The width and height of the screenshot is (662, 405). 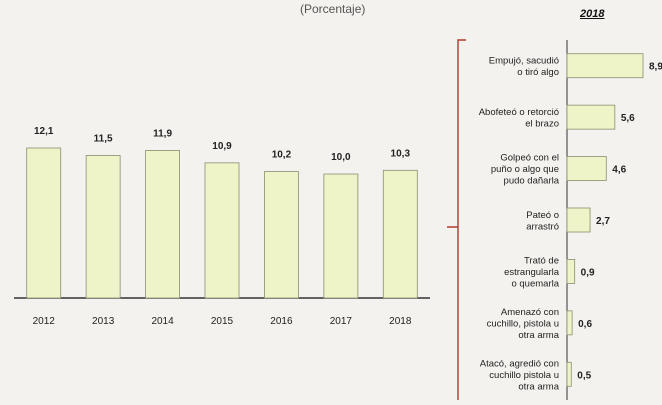 What do you see at coordinates (281, 321) in the screenshot?
I see `x-tick-label-2016: 2016` at bounding box center [281, 321].